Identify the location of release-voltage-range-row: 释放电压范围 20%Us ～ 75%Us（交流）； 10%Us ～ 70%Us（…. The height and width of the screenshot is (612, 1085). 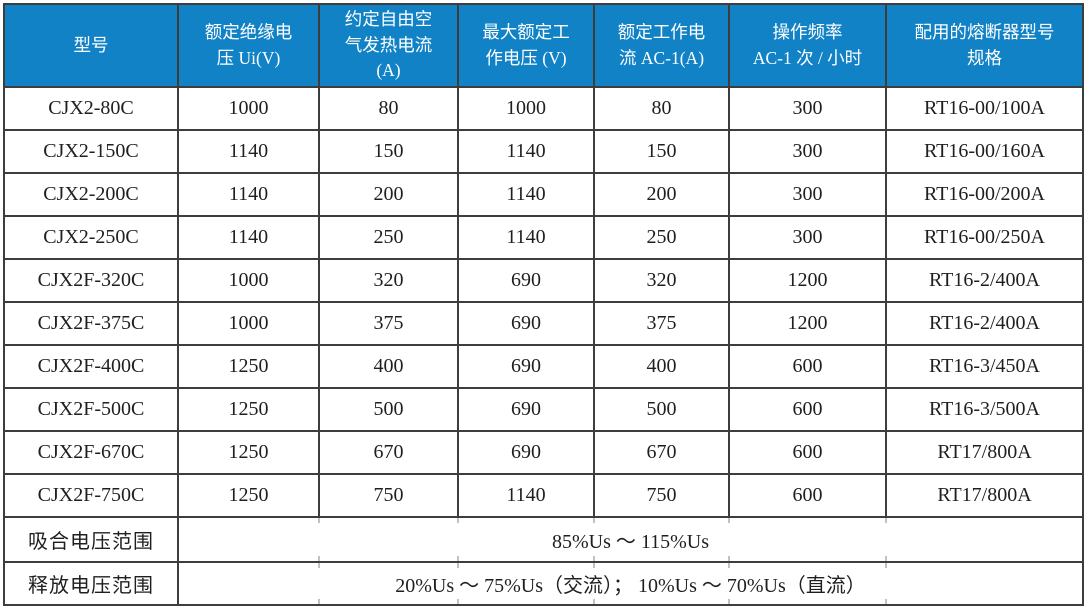
(543, 583).